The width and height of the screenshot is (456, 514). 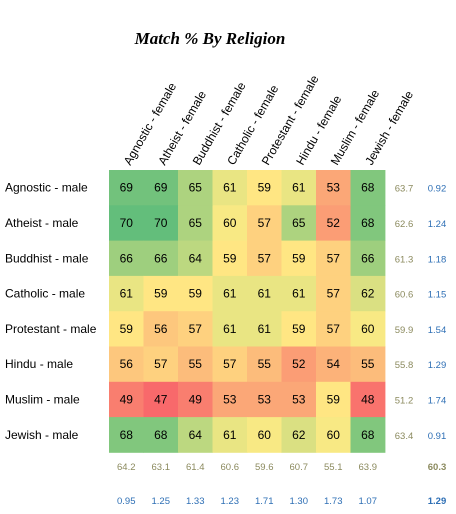 I want to click on chart-title: Match % By Religion, so click(x=210, y=38).